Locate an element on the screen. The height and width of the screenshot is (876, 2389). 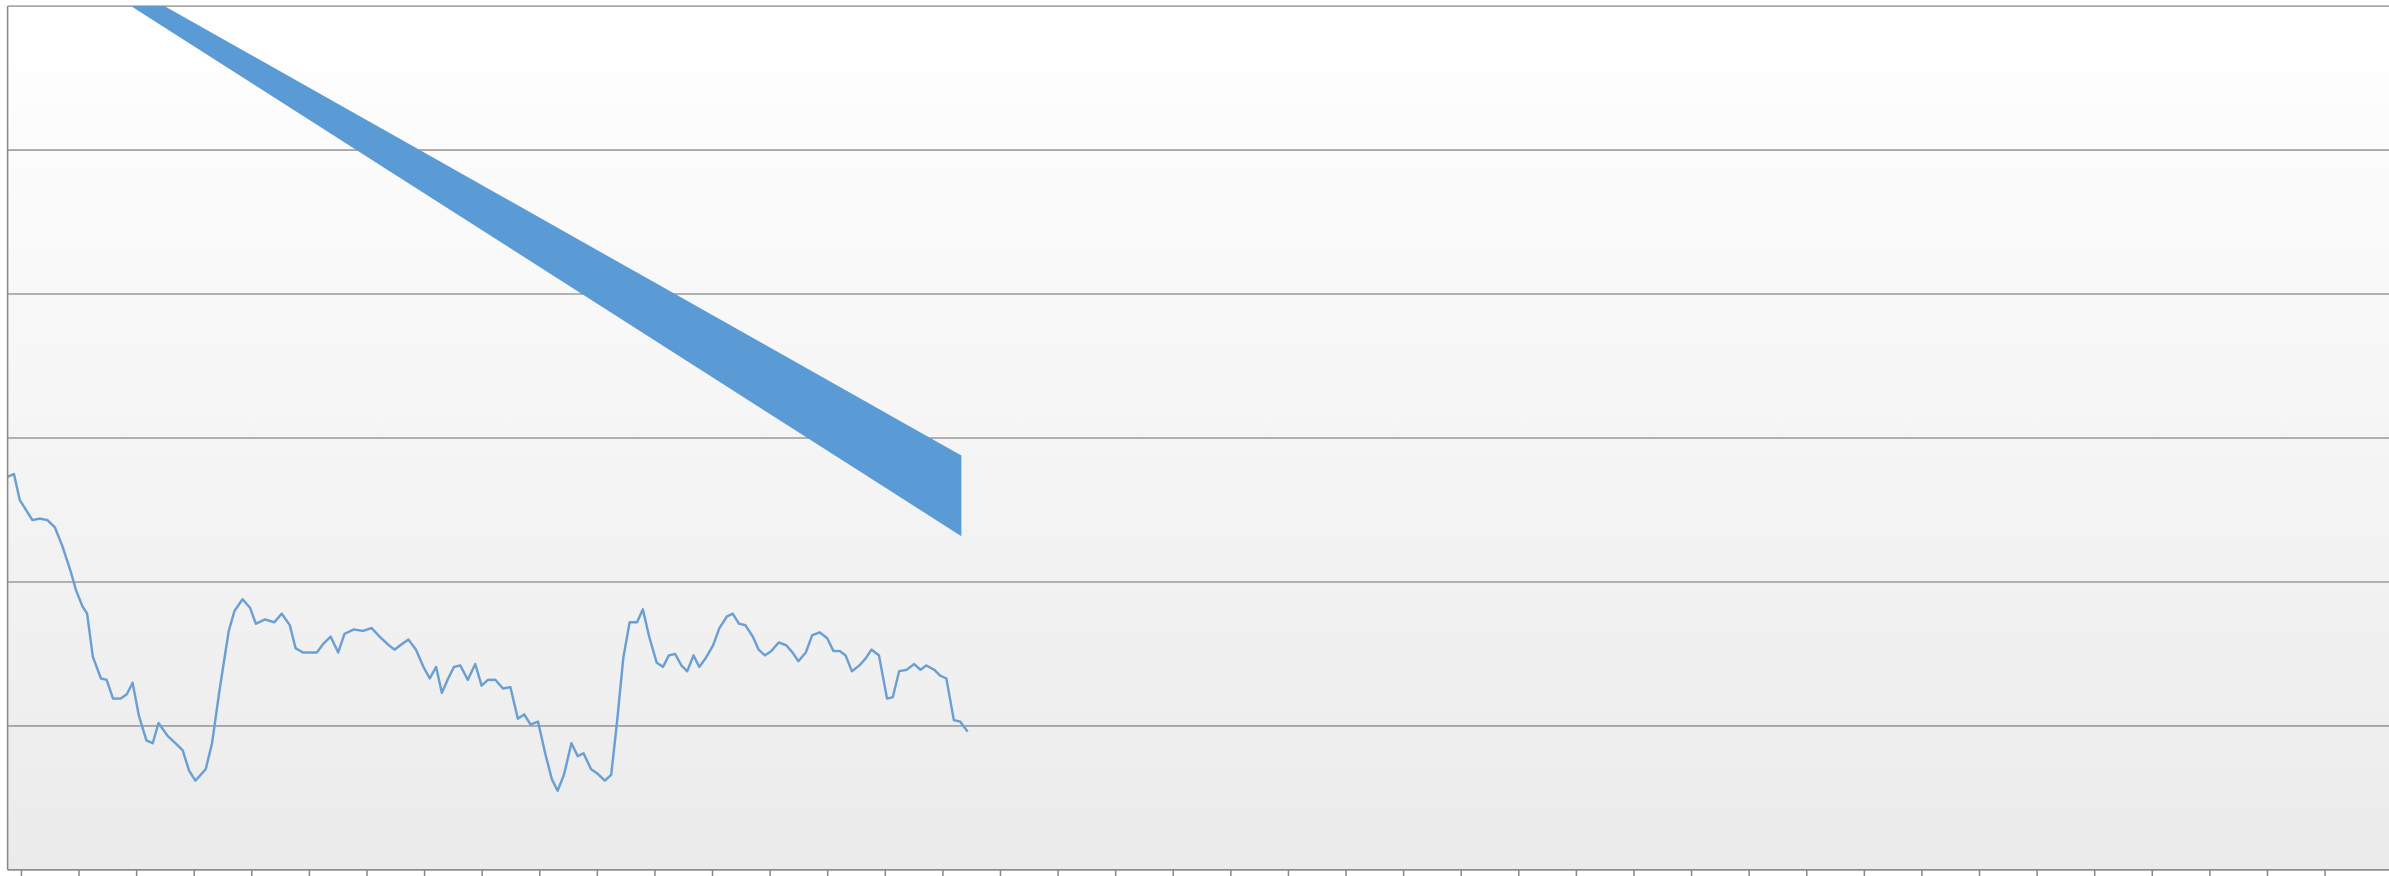
data-line is located at coordinates (488, 632).